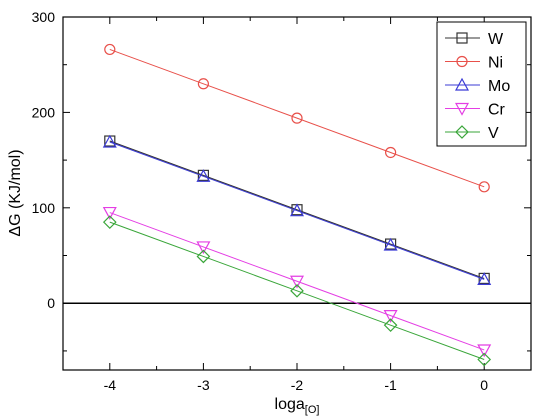 The height and width of the screenshot is (420, 550). Describe the element at coordinates (44, 112) in the screenshot. I see `y-tick-label: 200` at that location.